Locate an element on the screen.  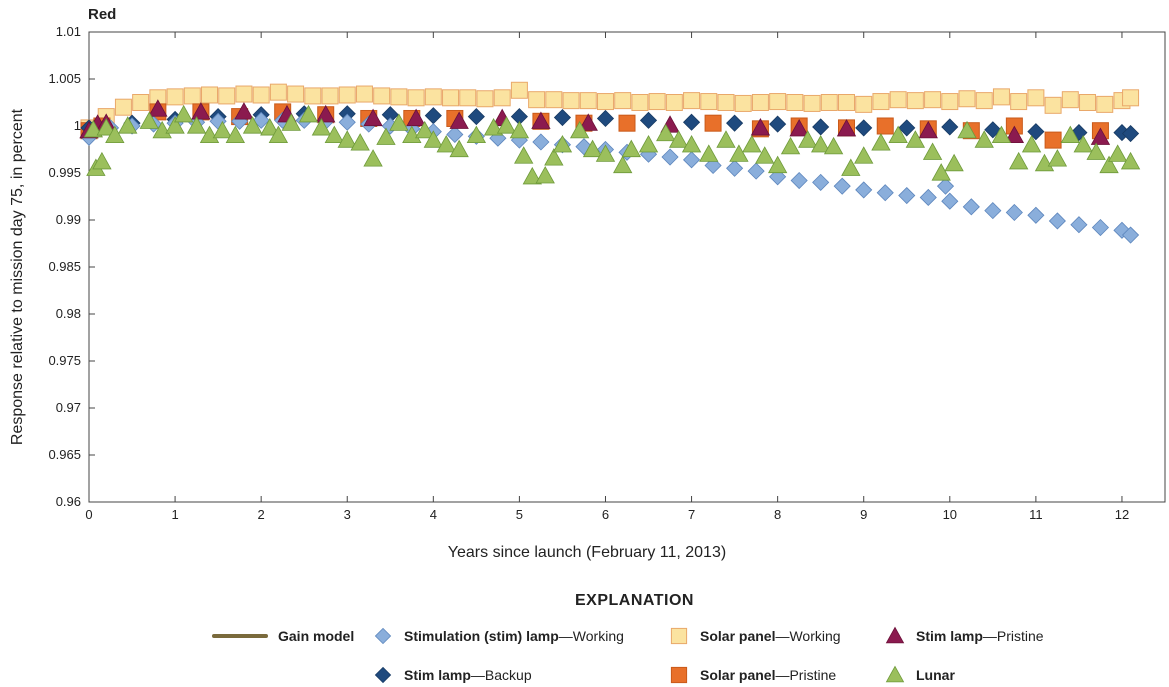
x-tick-label: 0 is located at coordinates (88, 514).